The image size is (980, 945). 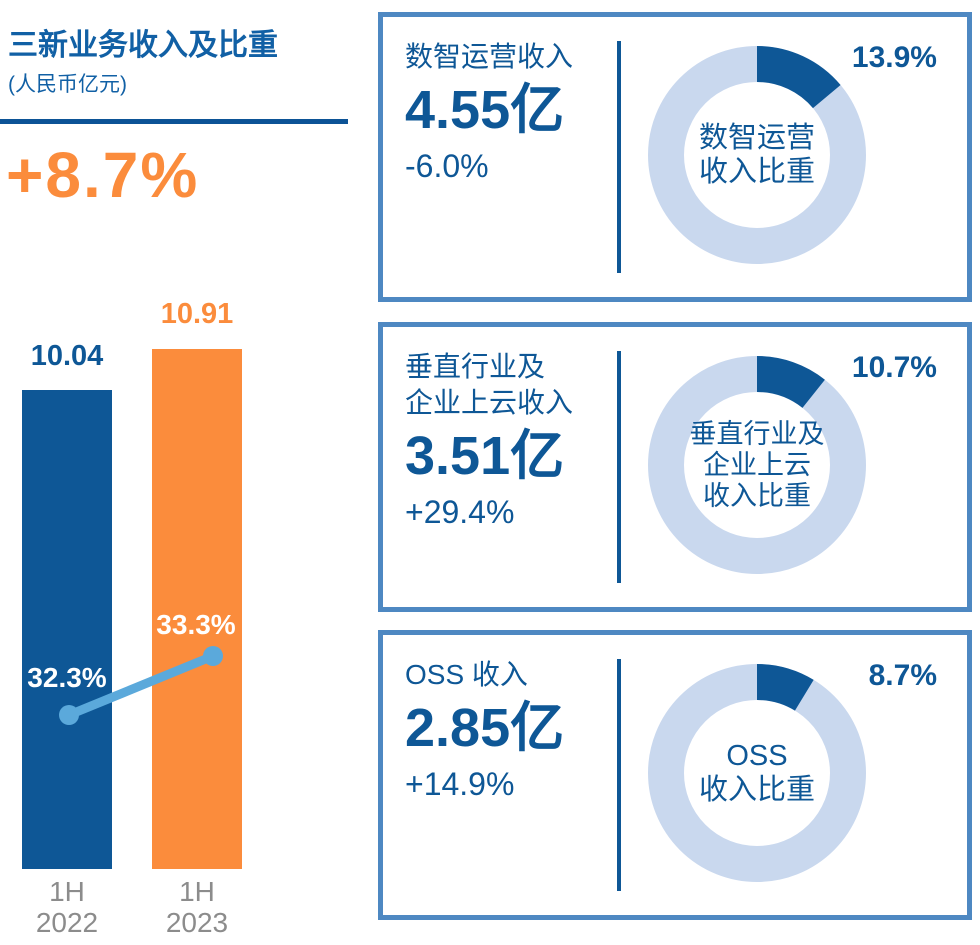 What do you see at coordinates (213, 656) in the screenshot?
I see `trend-point-1h2023` at bounding box center [213, 656].